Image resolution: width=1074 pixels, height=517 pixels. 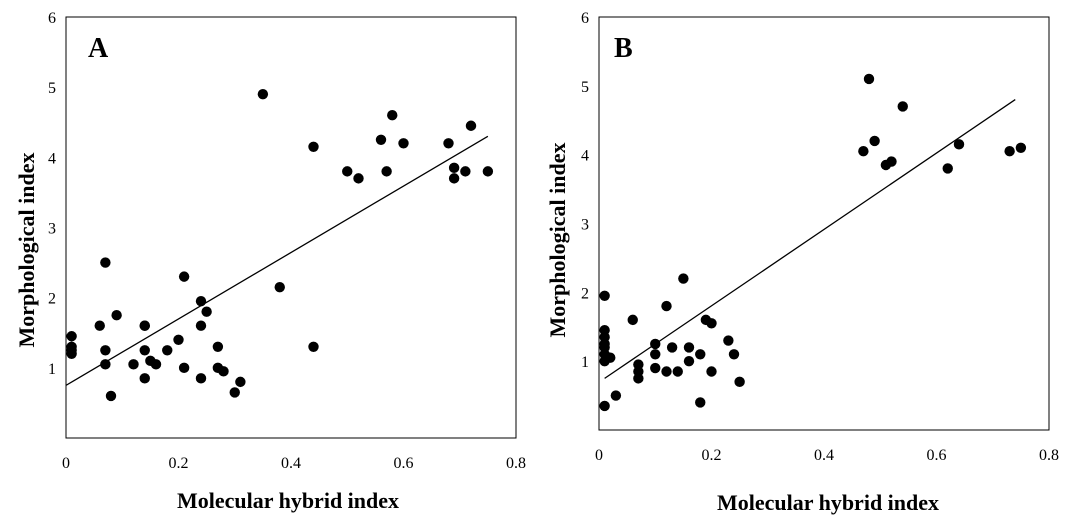 I want to click on panel-label: B, so click(x=623, y=48).